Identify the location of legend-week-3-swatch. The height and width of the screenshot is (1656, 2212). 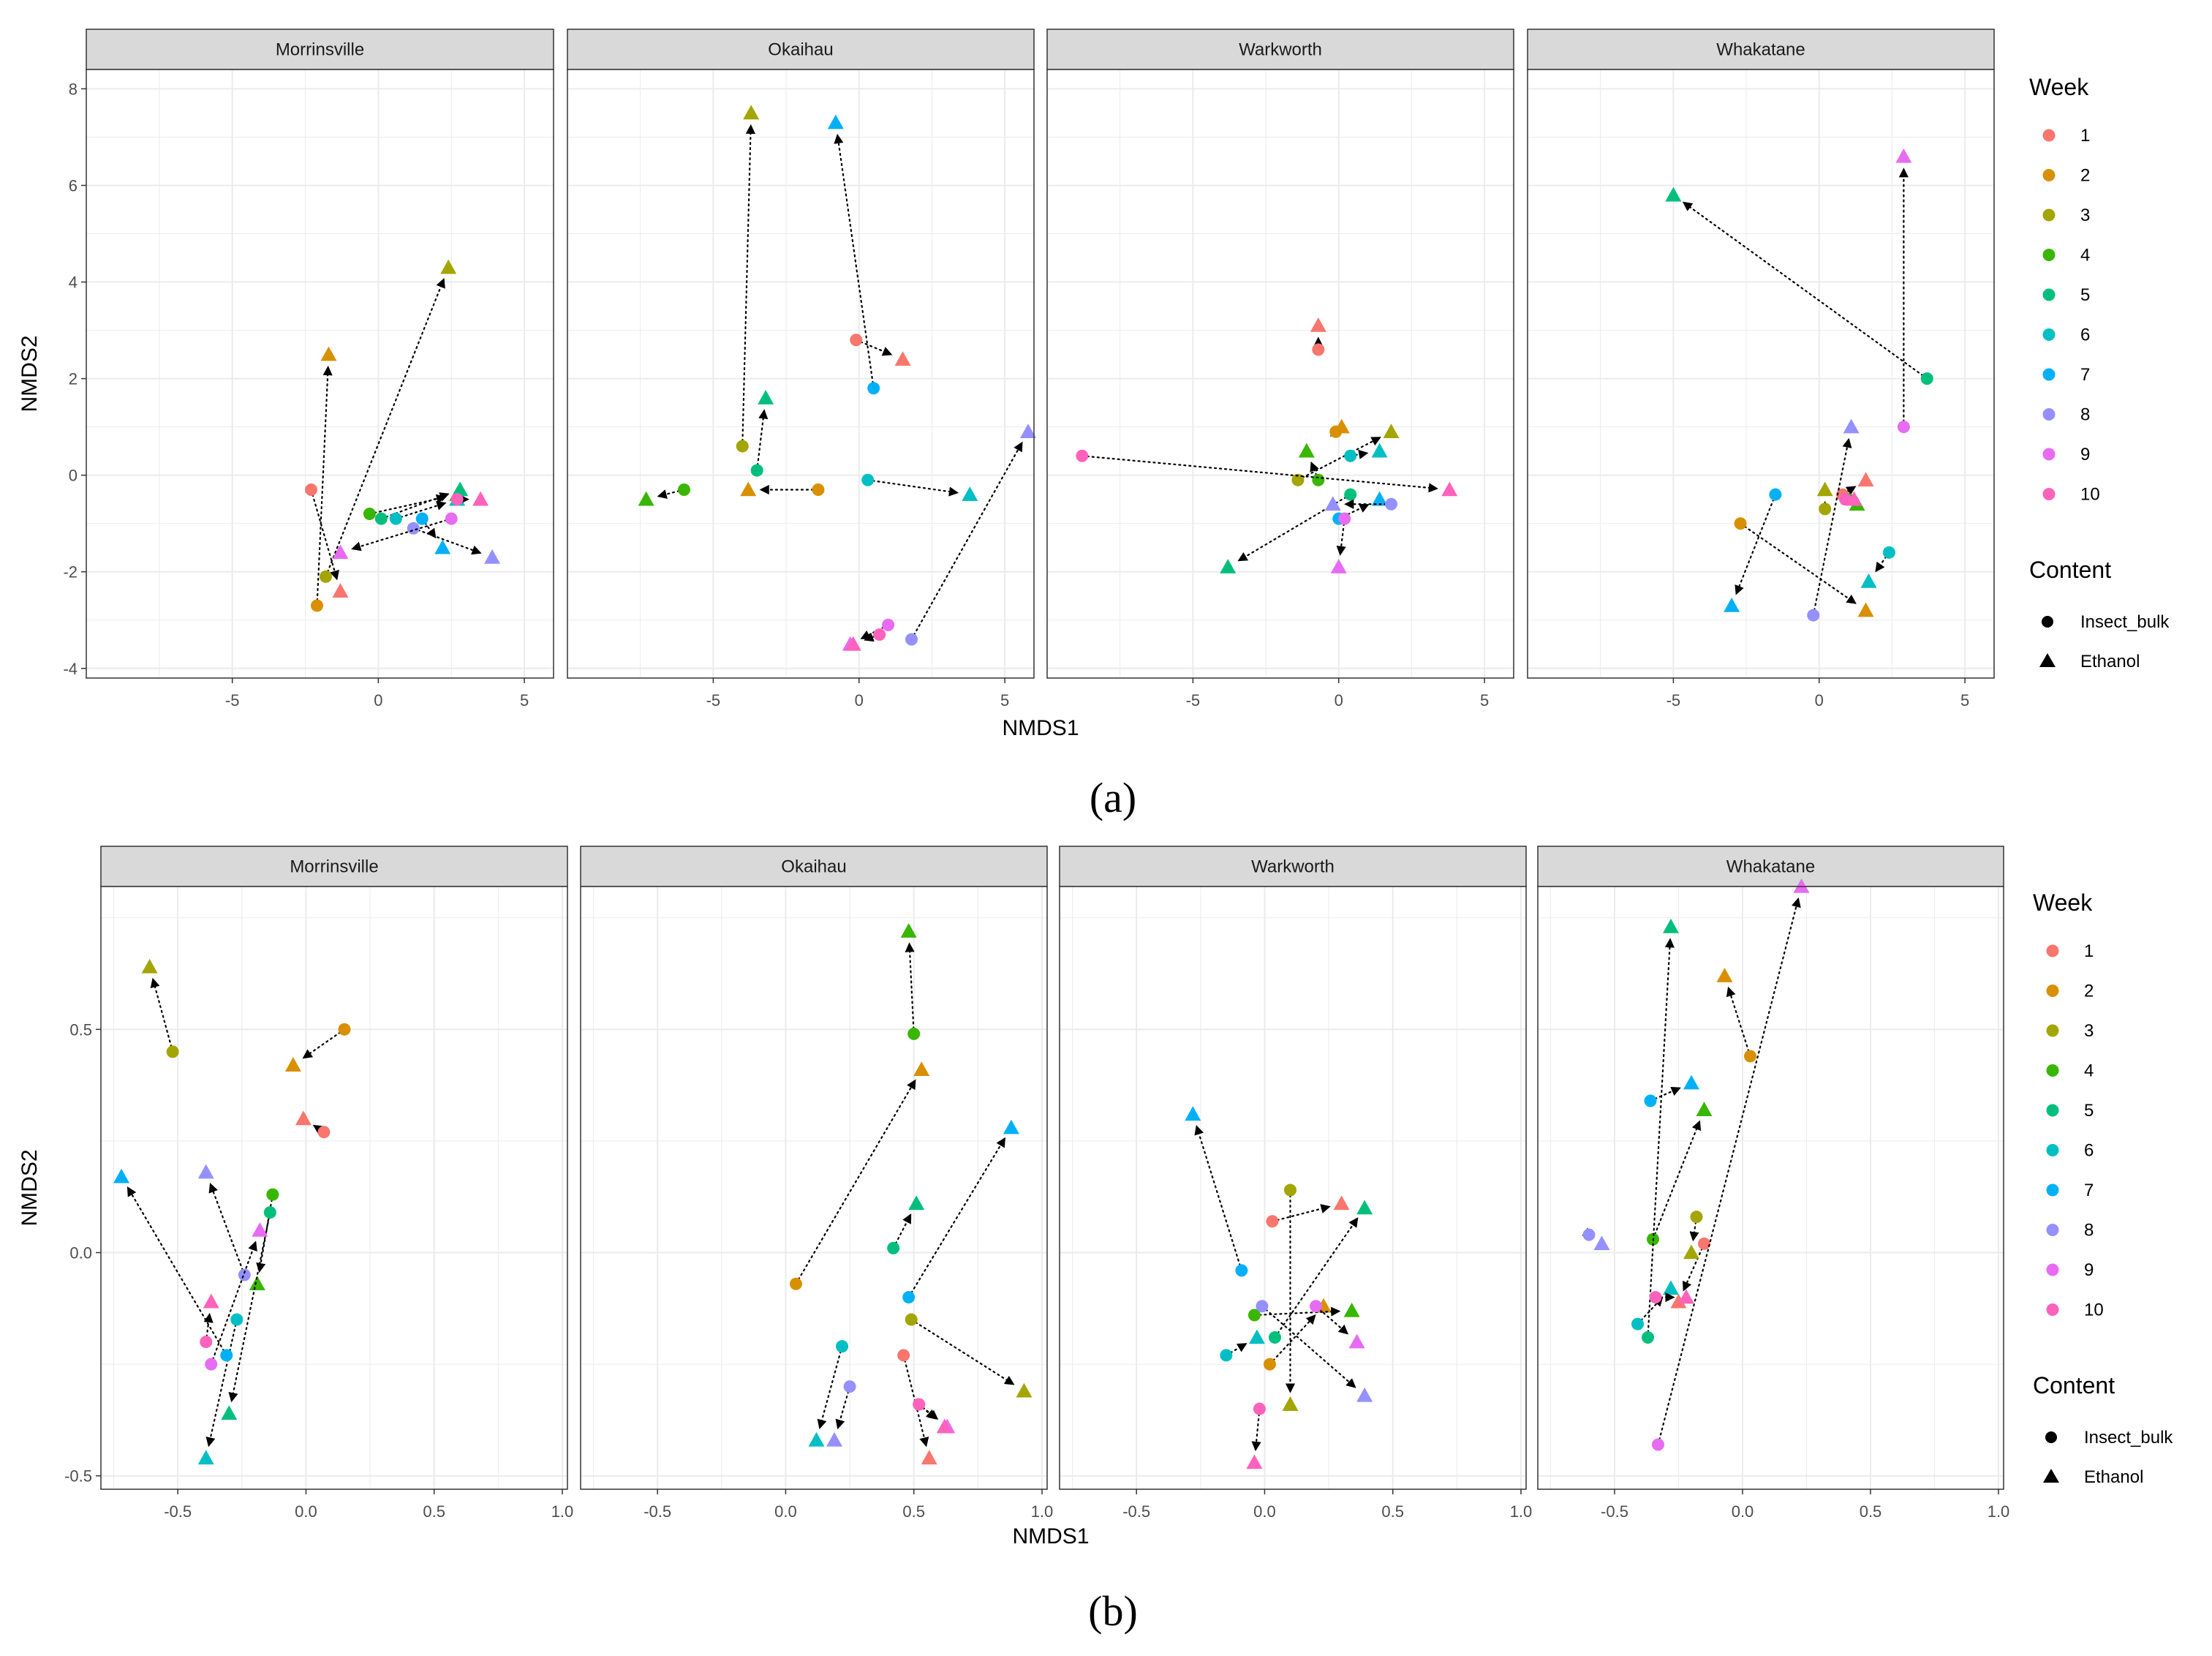
(2052, 1030).